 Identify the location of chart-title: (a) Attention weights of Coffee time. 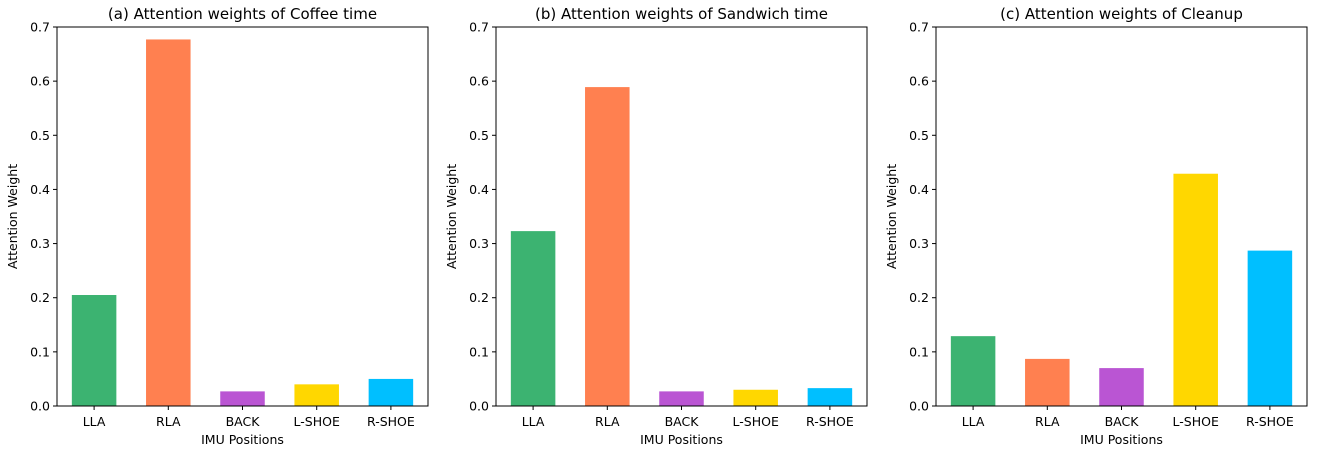
(242, 14).